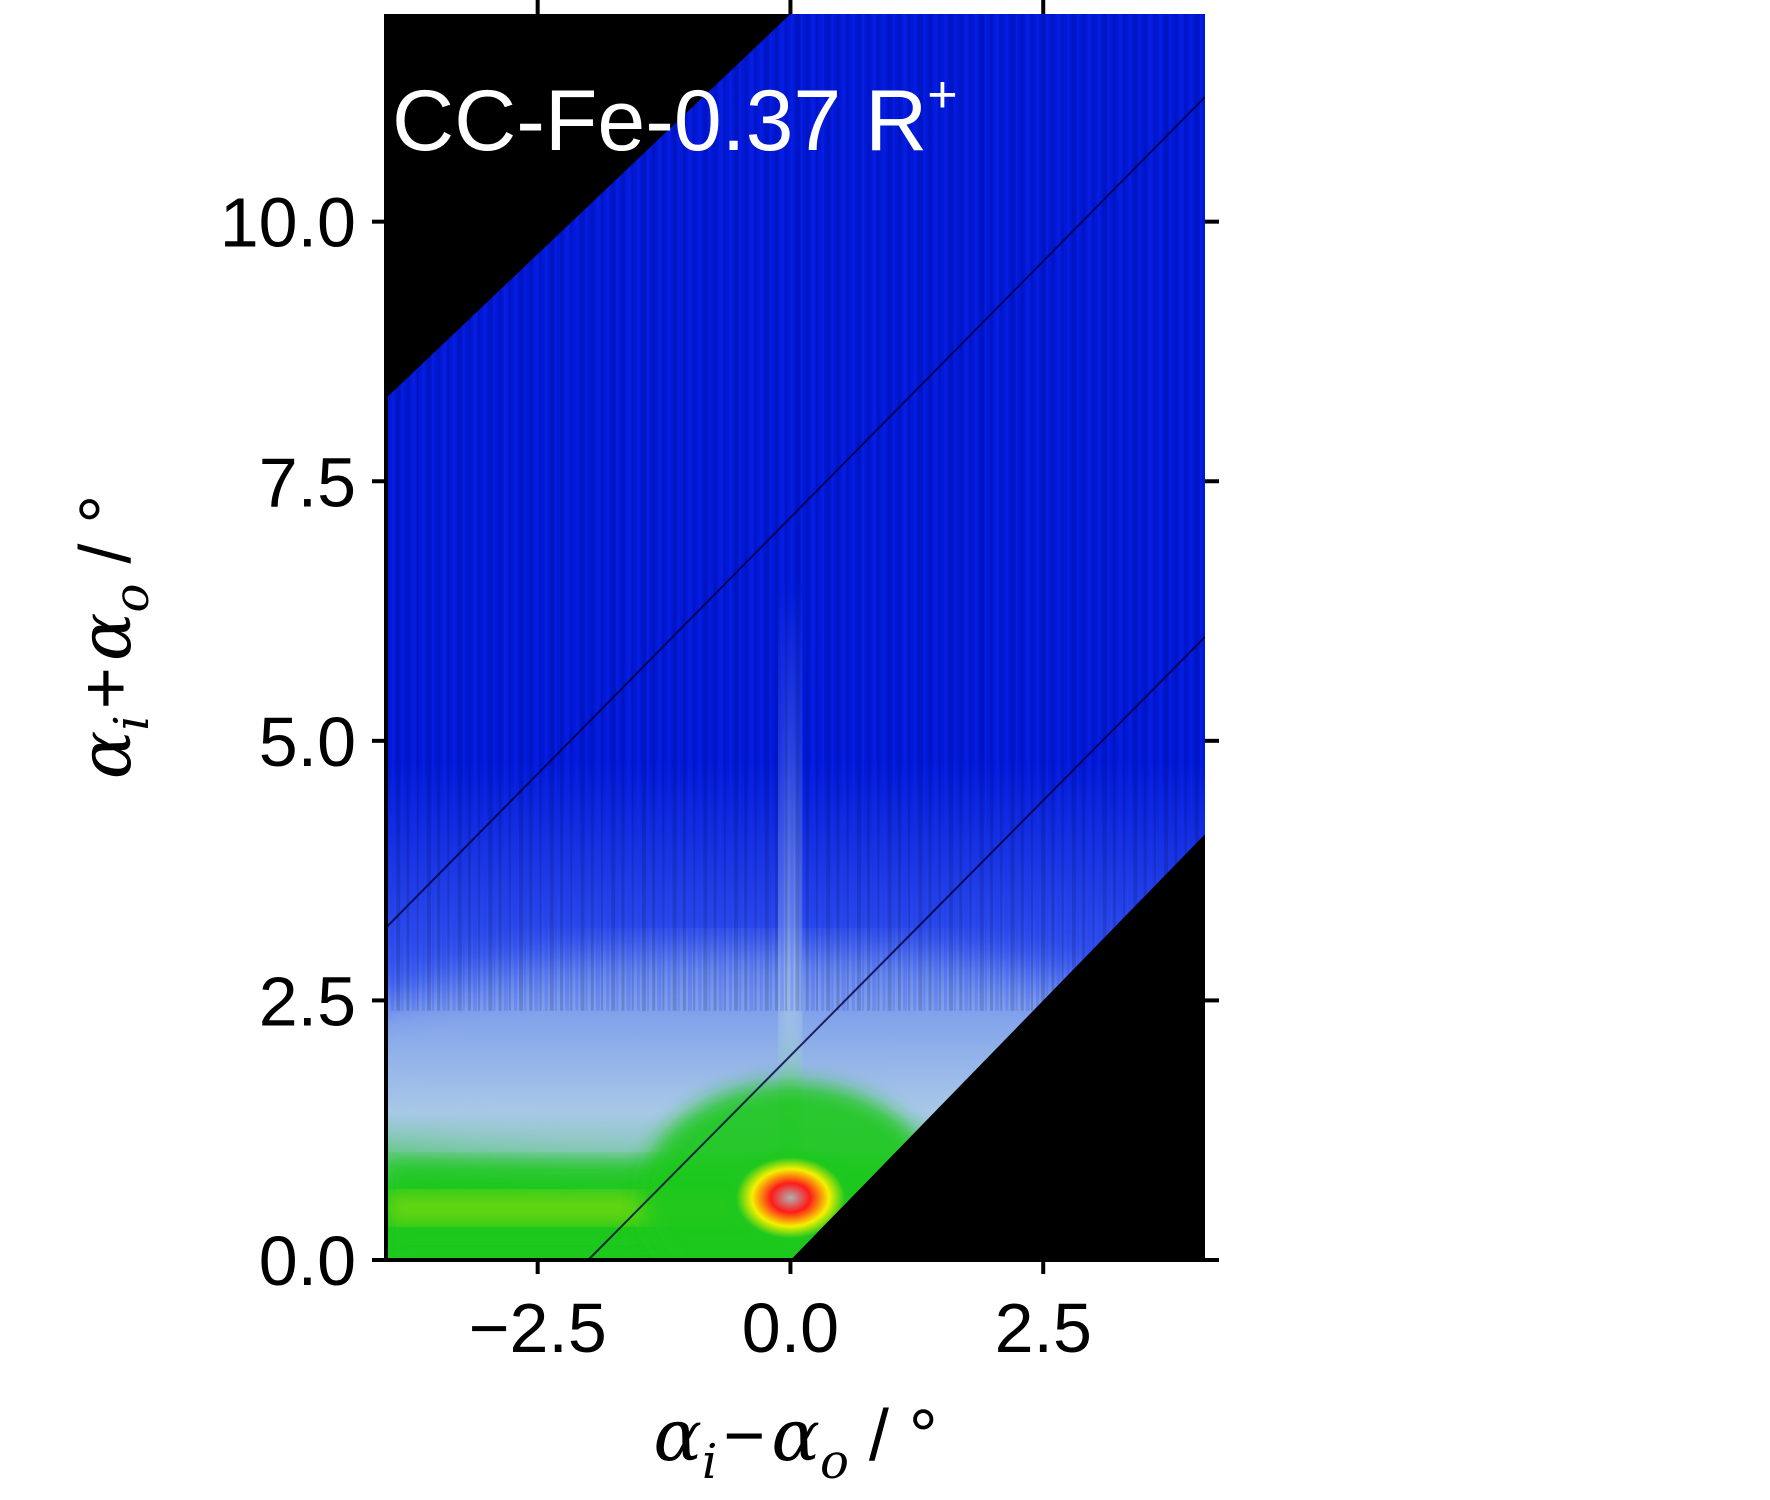 The image size is (1770, 1500). I want to click on x-tick-label: 0.0, so click(790, 1328).